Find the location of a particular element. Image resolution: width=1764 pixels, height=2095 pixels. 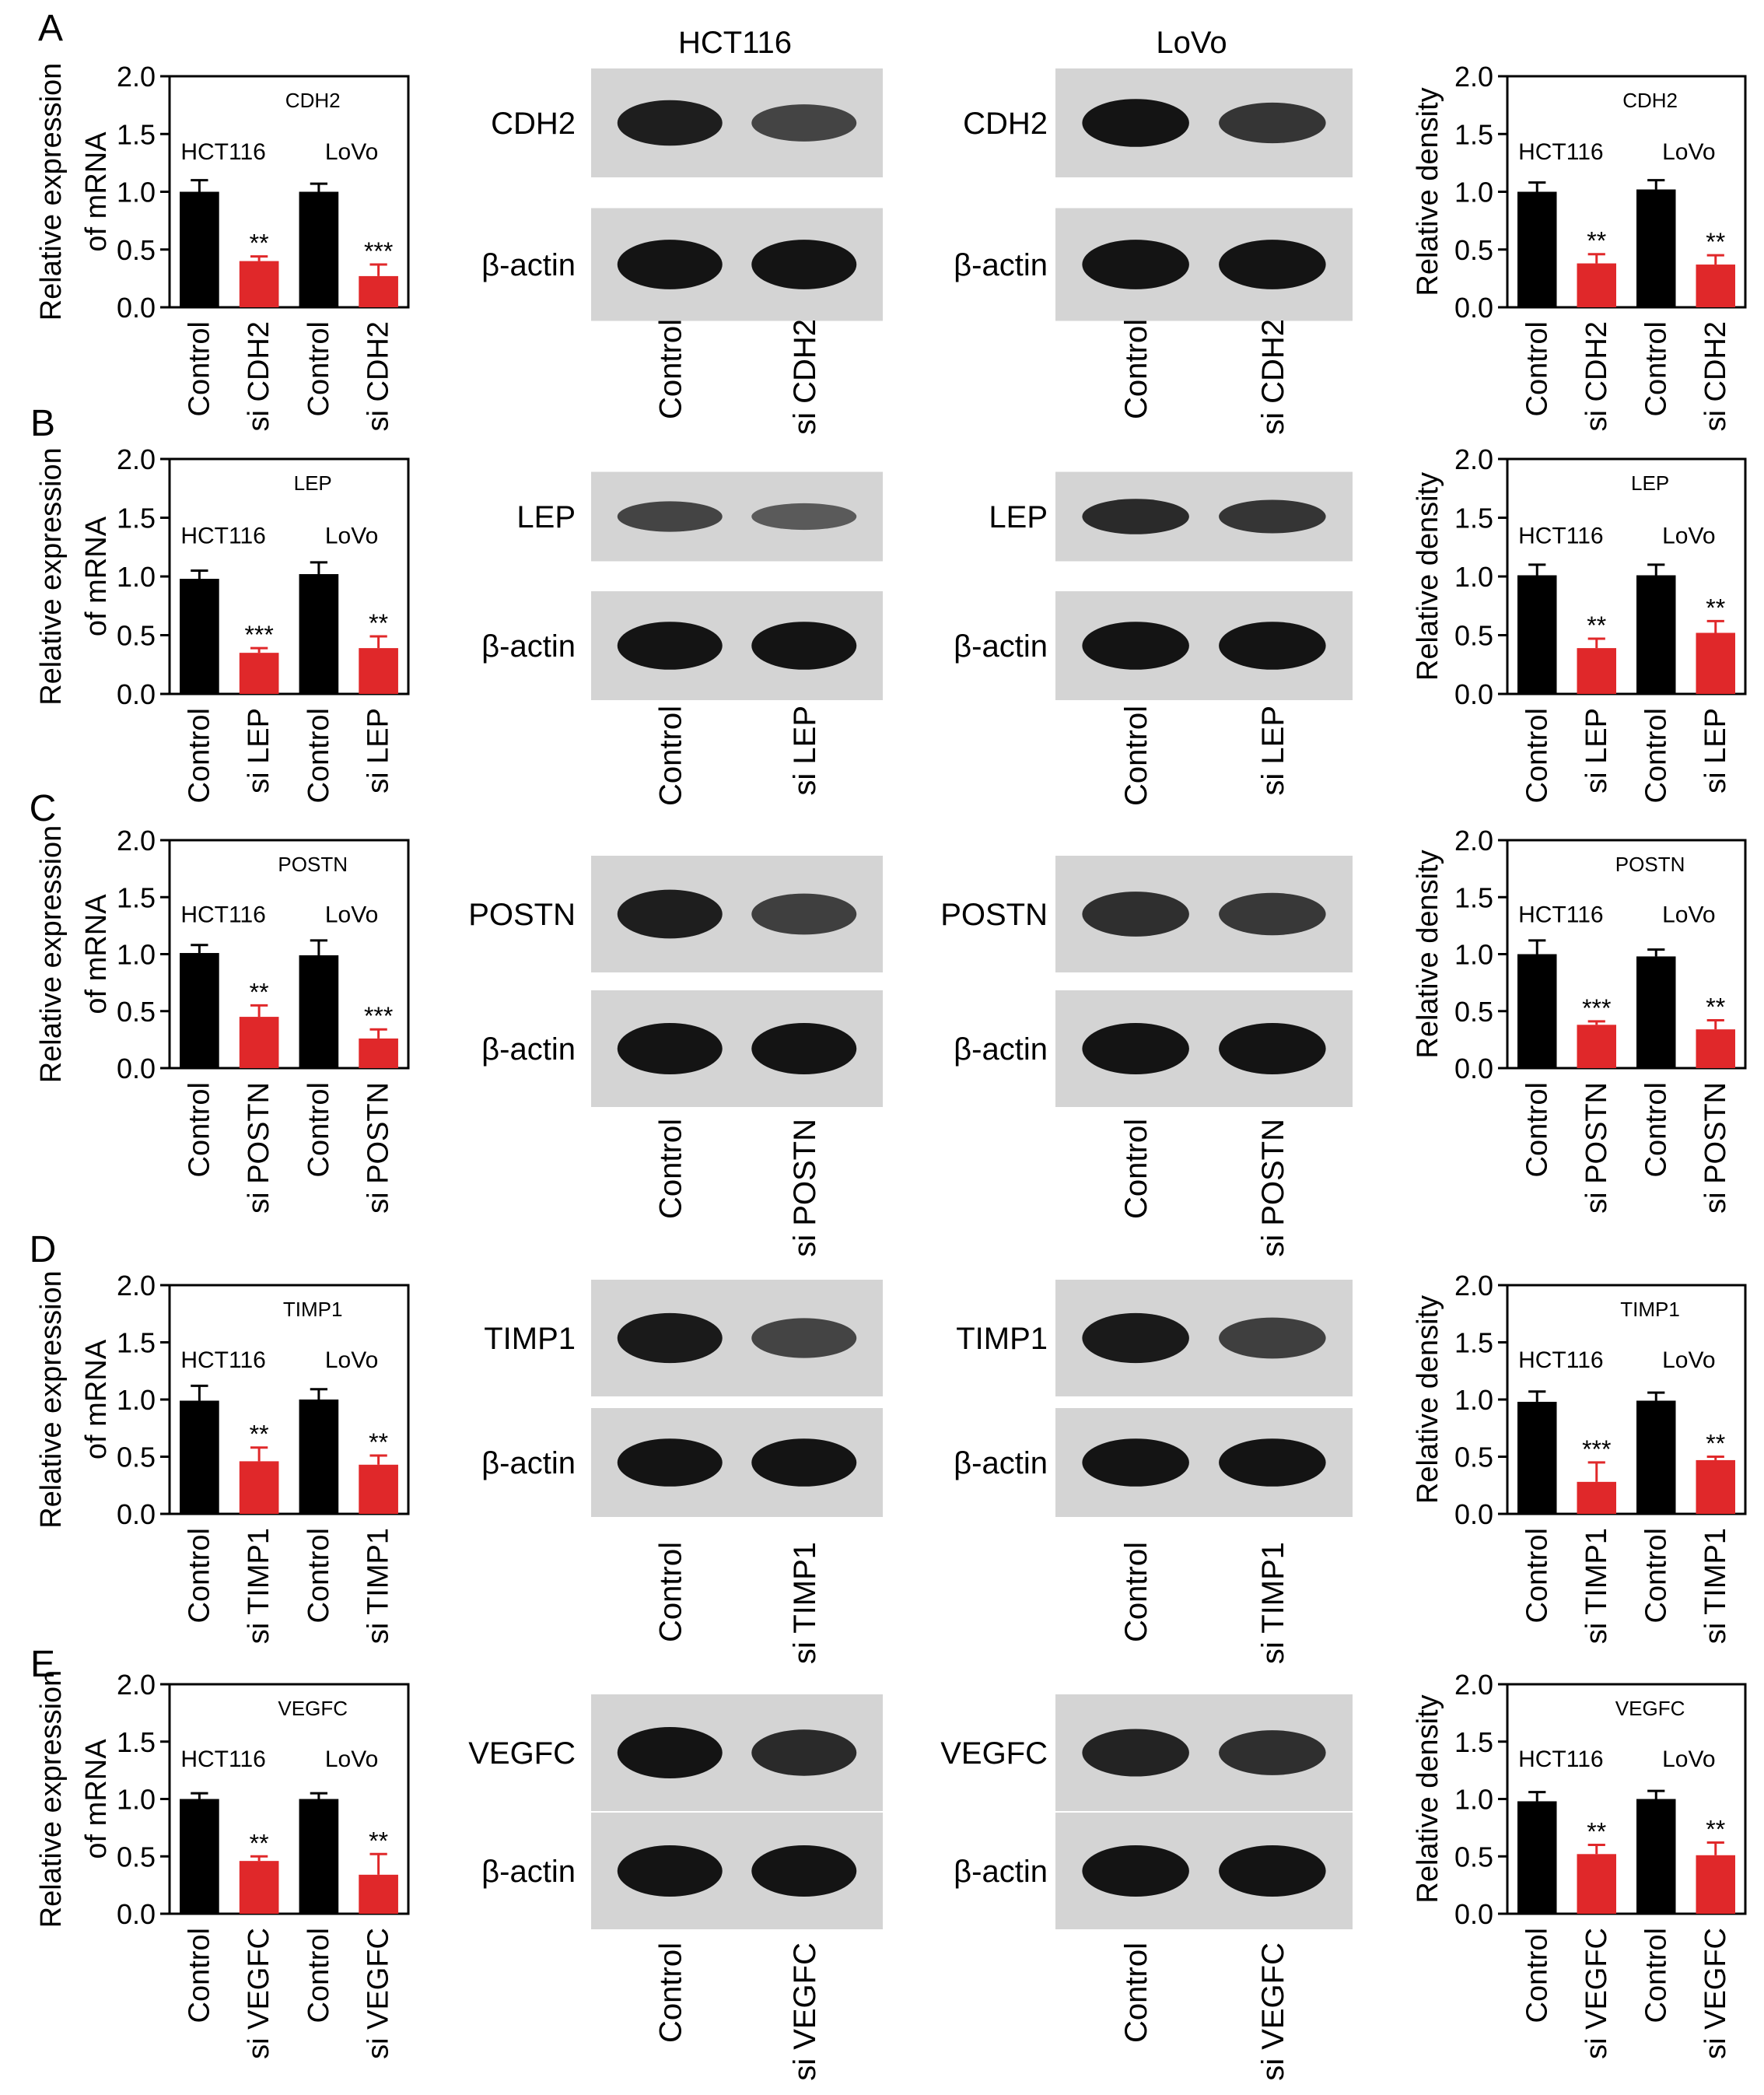

blot-lane-label: si VEGFC is located at coordinates (805, 2012).